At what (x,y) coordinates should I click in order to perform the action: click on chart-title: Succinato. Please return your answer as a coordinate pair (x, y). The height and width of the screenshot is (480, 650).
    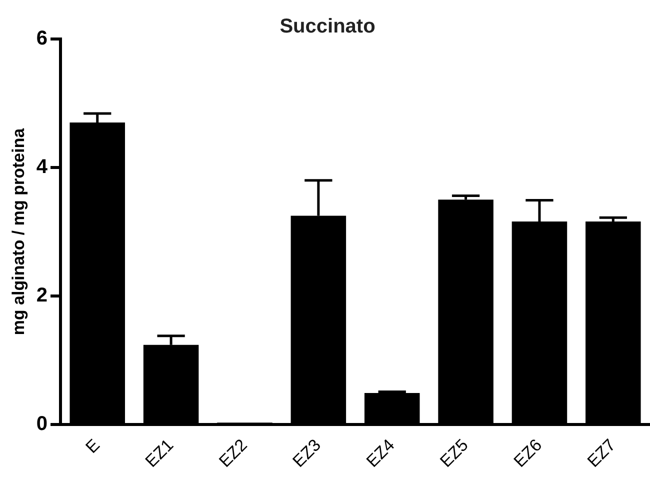
    Looking at the image, I should click on (328, 27).